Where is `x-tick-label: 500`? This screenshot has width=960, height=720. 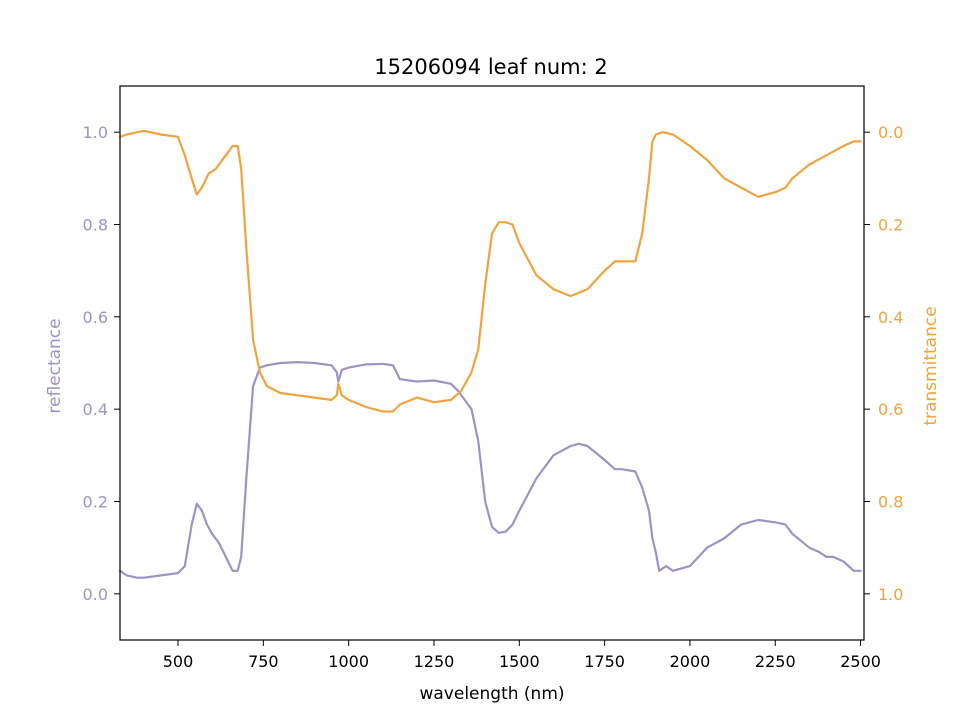
x-tick-label: 500 is located at coordinates (178, 661).